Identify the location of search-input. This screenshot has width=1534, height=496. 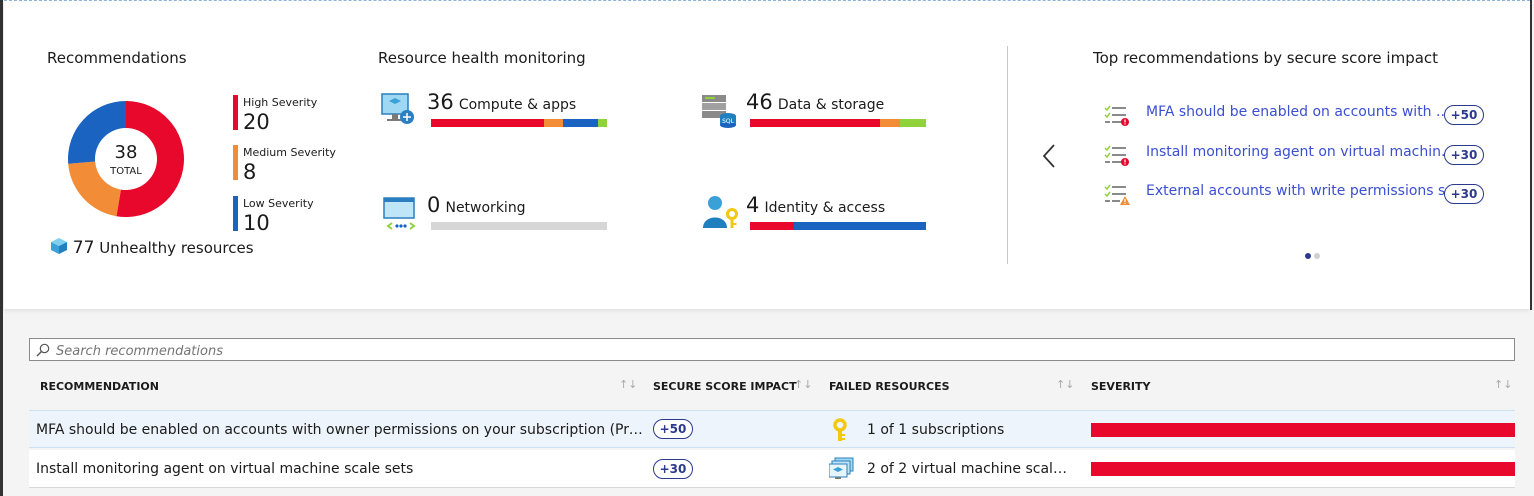
(776, 351).